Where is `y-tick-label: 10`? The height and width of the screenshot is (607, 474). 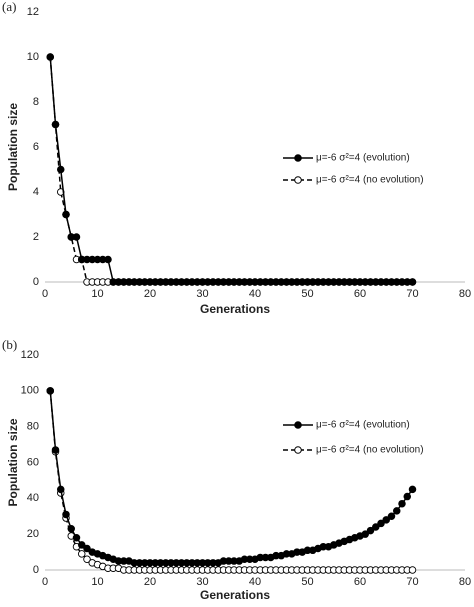 y-tick-label: 10 is located at coordinates (33, 57).